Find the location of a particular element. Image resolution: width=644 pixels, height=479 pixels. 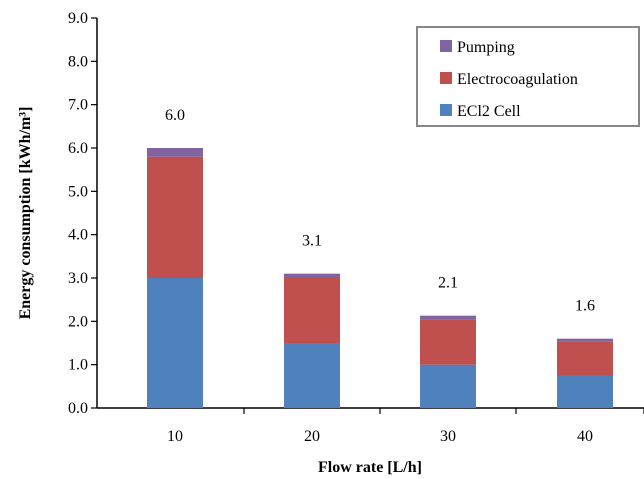

y-tick-label: 2.0 is located at coordinates (78, 321).